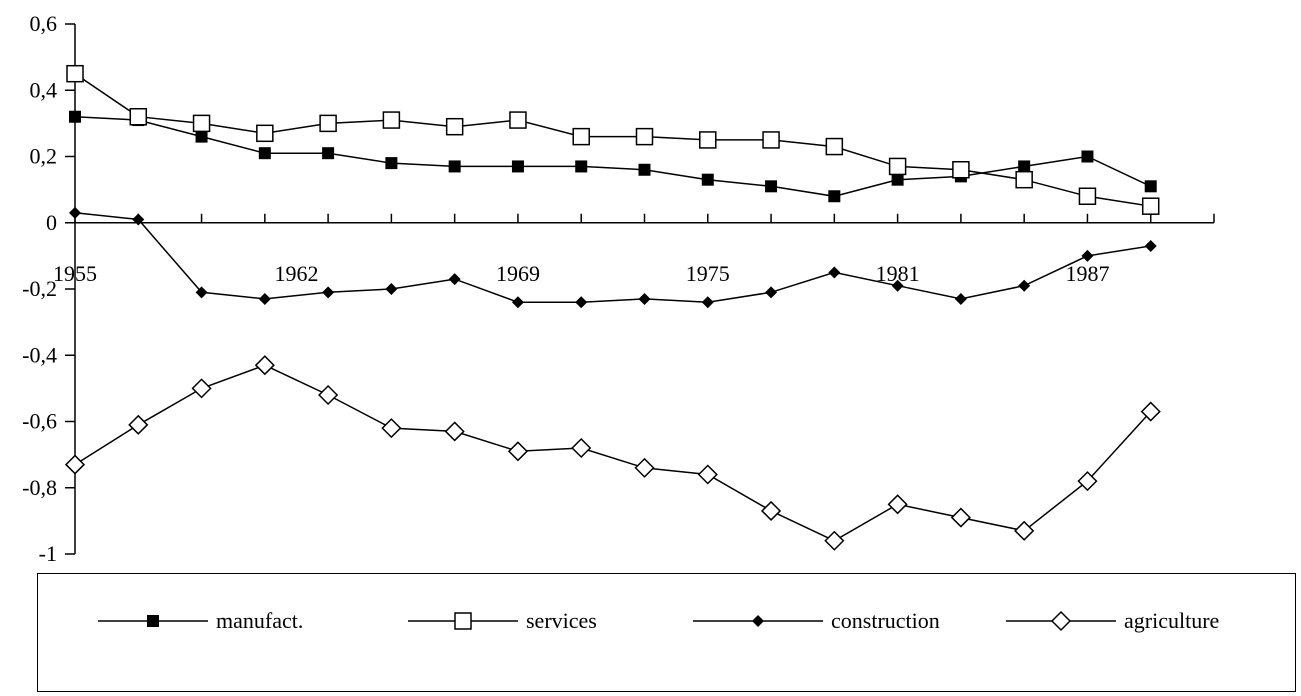 This screenshot has width=1301, height=696. I want to click on legend-item-services: services, so click(502, 621).